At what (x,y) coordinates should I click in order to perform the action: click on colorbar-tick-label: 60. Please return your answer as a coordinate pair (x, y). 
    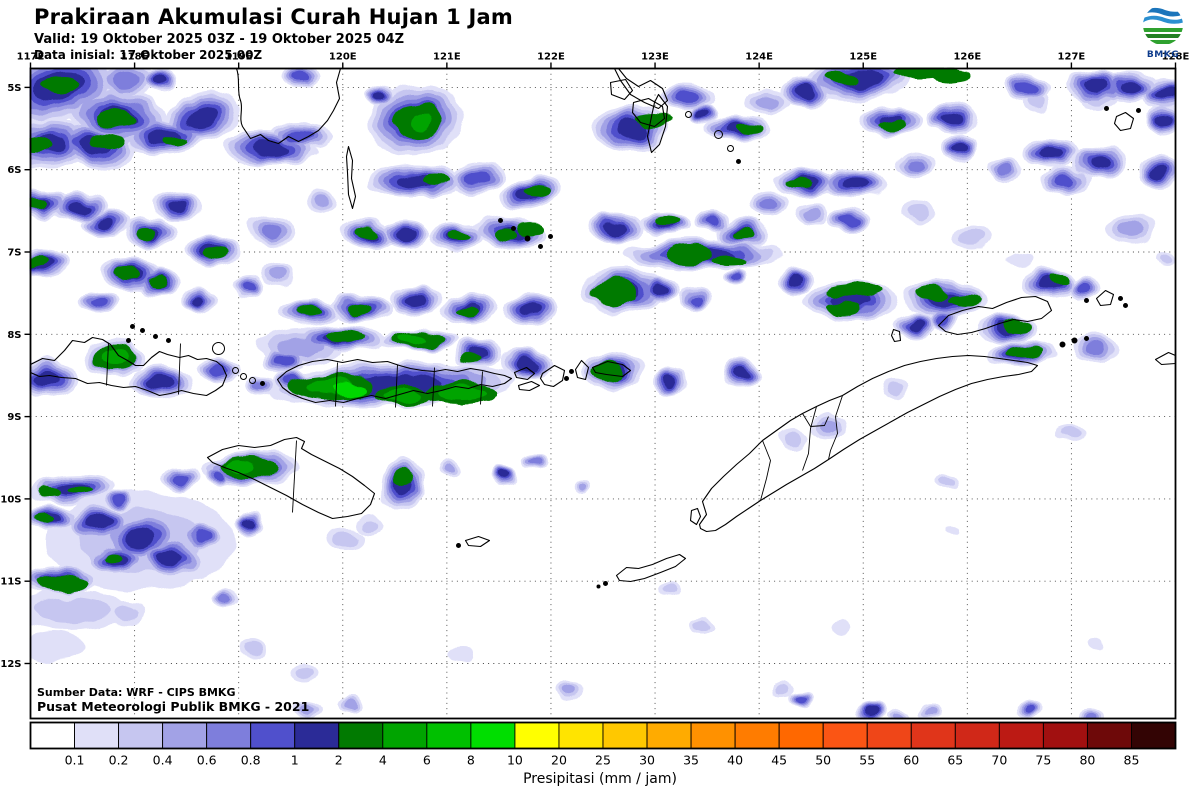
    Looking at the image, I should click on (911, 760).